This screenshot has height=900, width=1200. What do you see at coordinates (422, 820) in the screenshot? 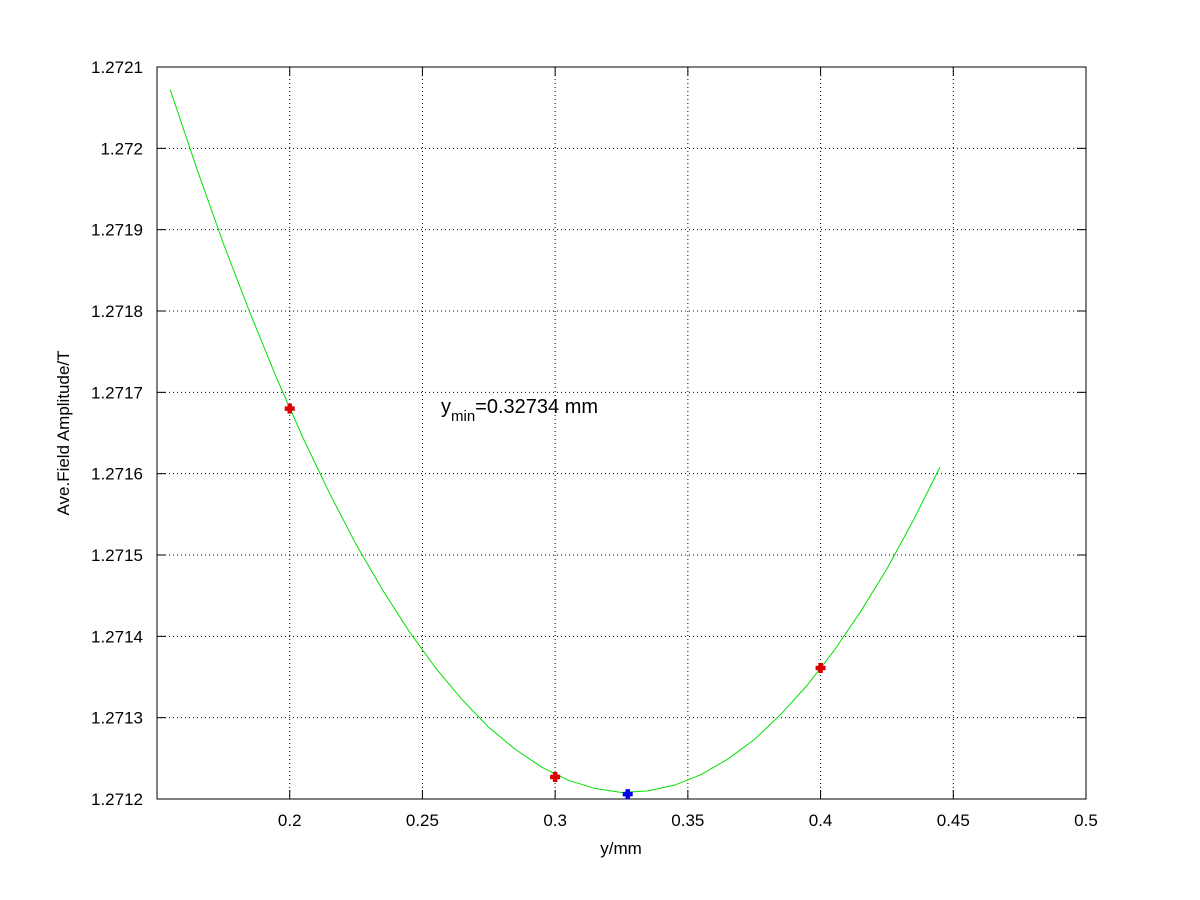
I see `x-tick-label: 0.25` at bounding box center [422, 820].